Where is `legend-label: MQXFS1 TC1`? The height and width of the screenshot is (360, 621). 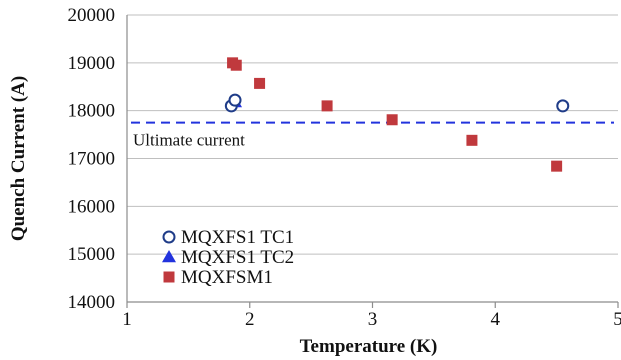 legend-label: MQXFS1 TC1 is located at coordinates (237, 237).